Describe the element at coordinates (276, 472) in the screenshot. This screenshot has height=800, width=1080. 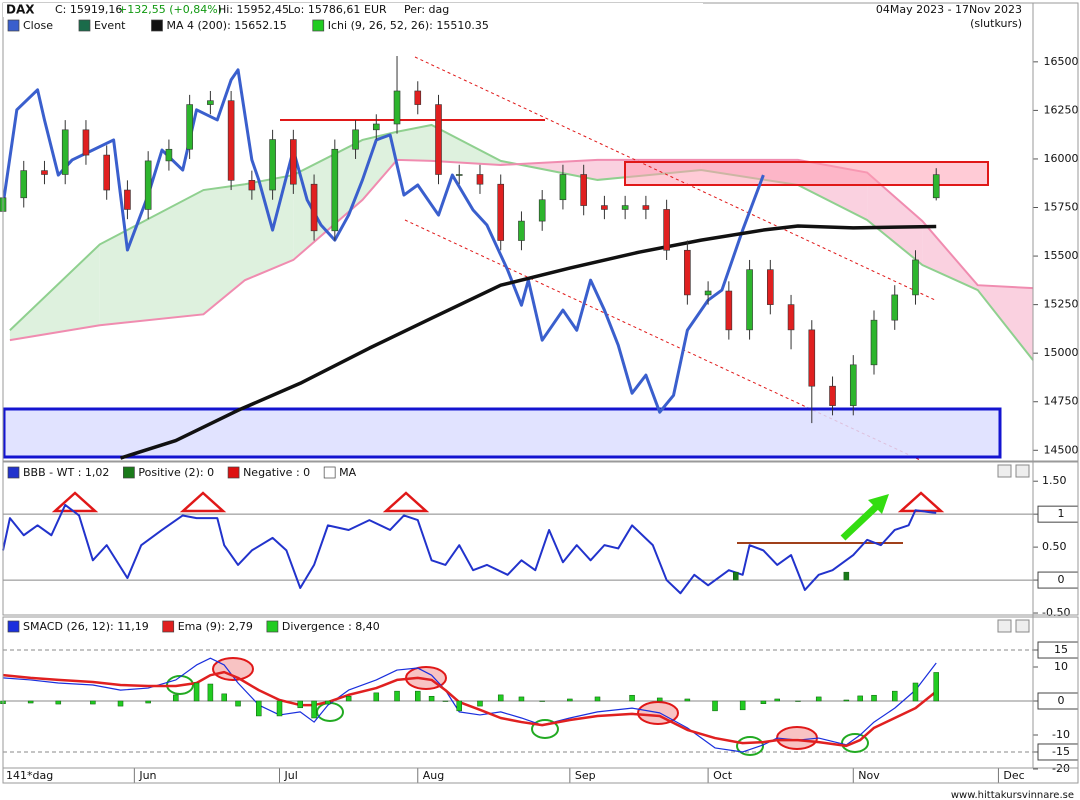
I see `legend-label: Negative : 0` at that location.